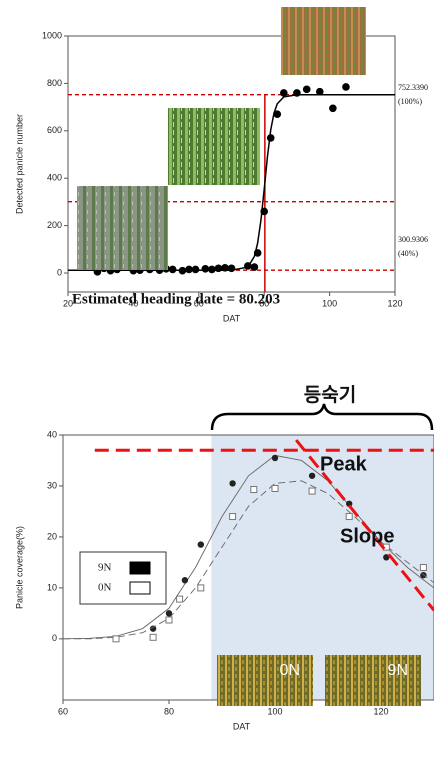 The height and width of the screenshot is (763, 434). I want to click on y-axis-title: Panicle coverage(%), so click(19, 567).